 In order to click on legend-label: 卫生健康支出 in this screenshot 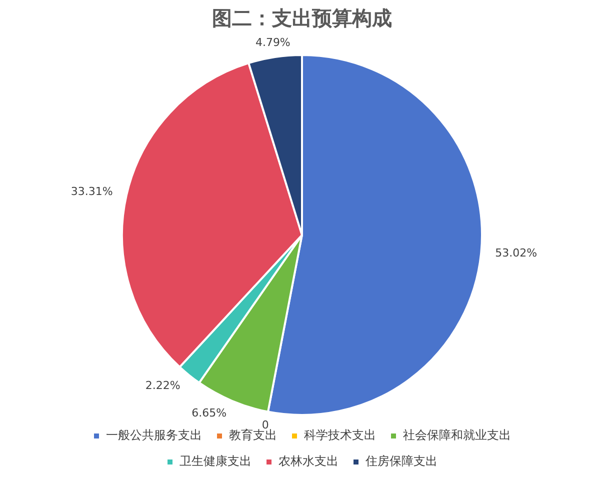, I will do `click(216, 461)`.